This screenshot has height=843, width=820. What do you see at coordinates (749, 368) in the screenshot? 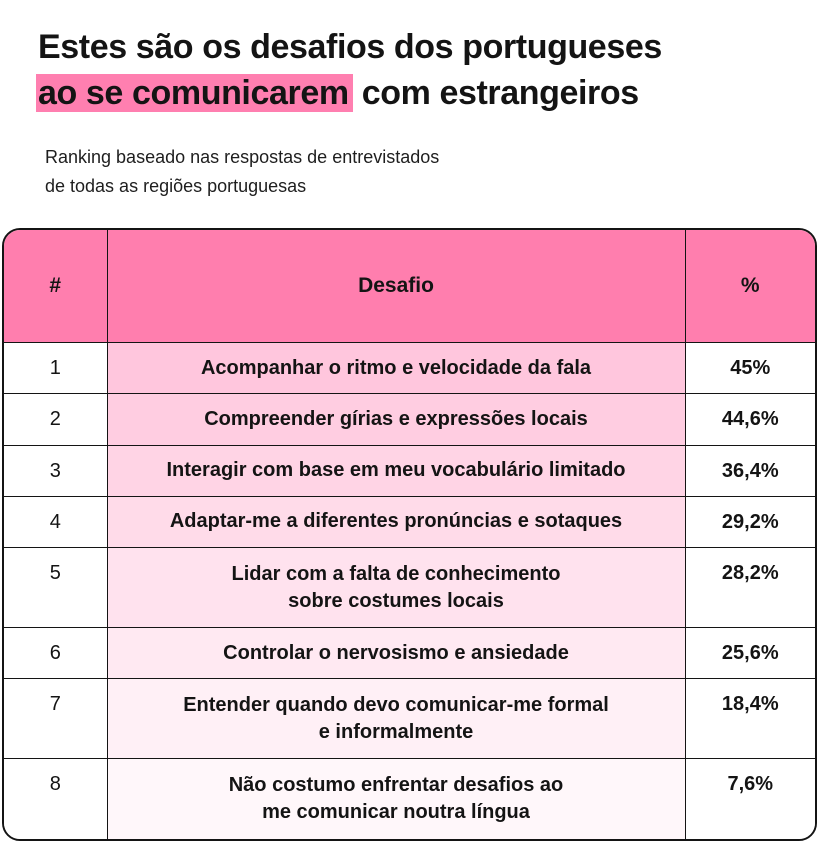
I see `percent-cell: 45%` at bounding box center [749, 368].